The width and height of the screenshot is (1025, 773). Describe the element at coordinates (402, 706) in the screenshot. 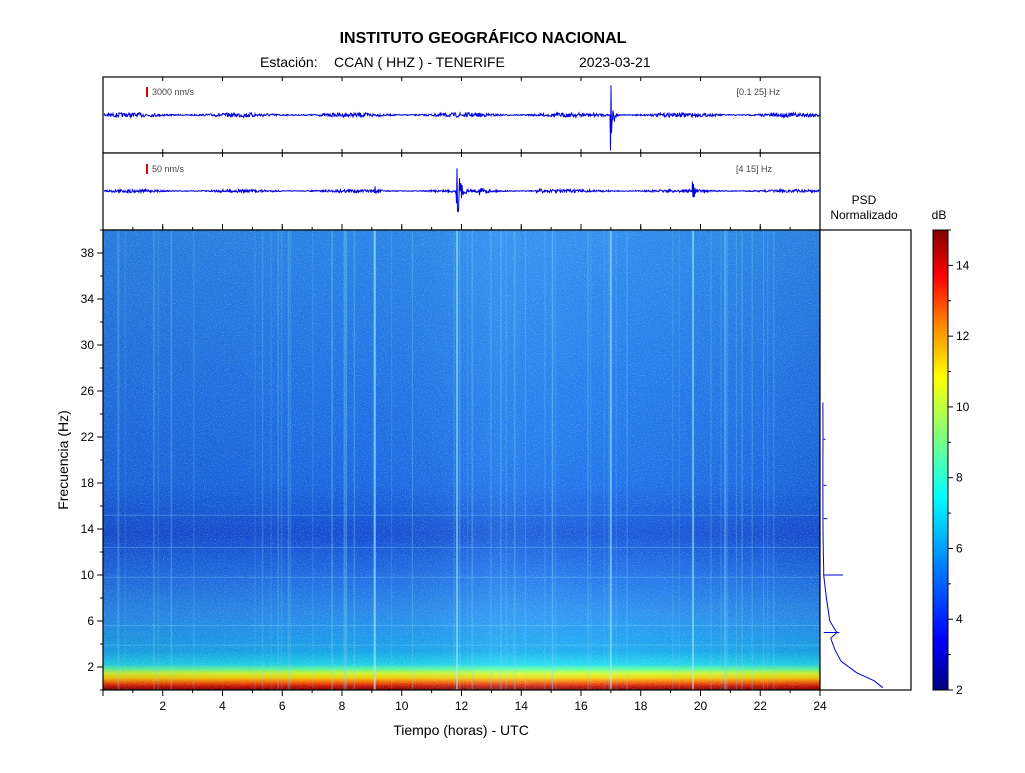

I see `x-tick-label: 10` at that location.